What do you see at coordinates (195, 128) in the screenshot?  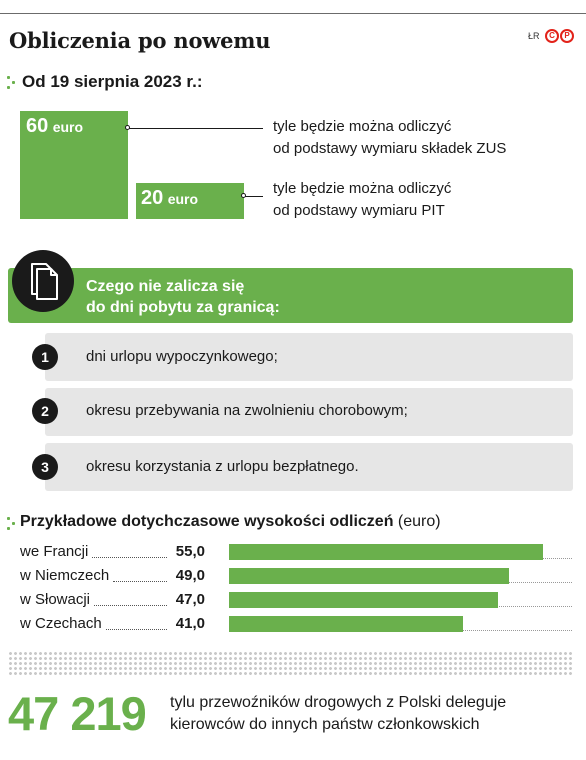 I see `connector-line-zus` at bounding box center [195, 128].